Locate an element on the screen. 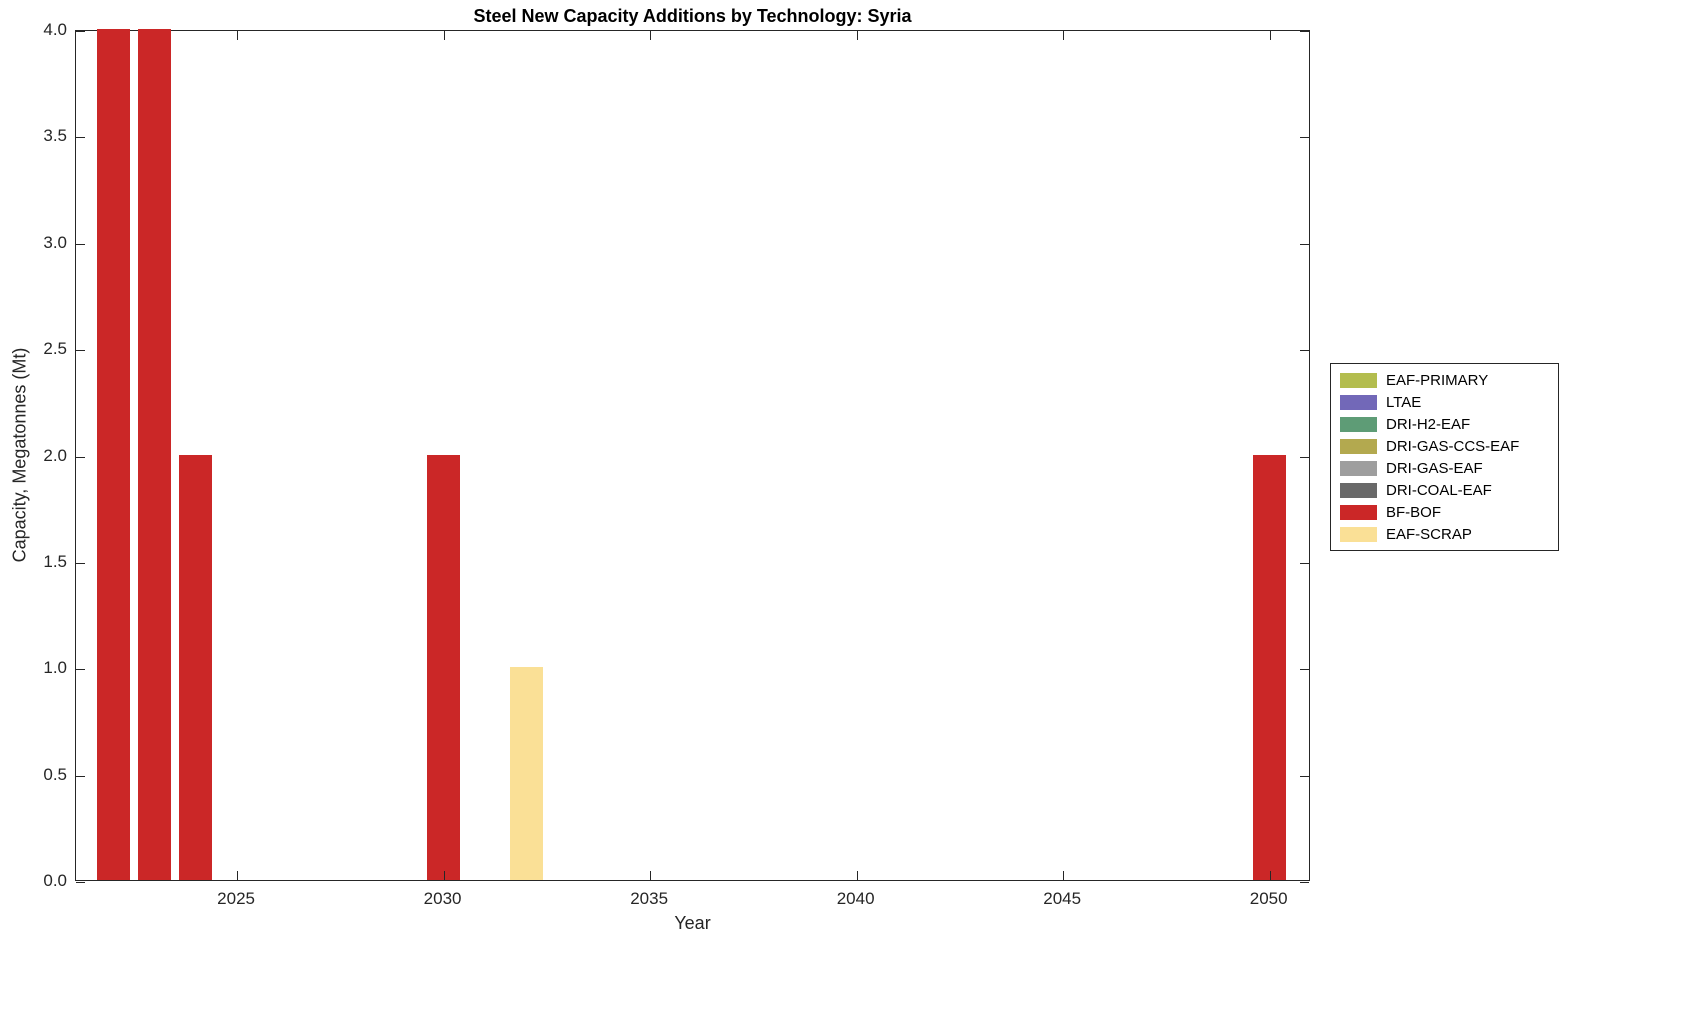 This screenshot has width=1696, height=1021. legend-swatch-eaf-primary is located at coordinates (1358, 380).